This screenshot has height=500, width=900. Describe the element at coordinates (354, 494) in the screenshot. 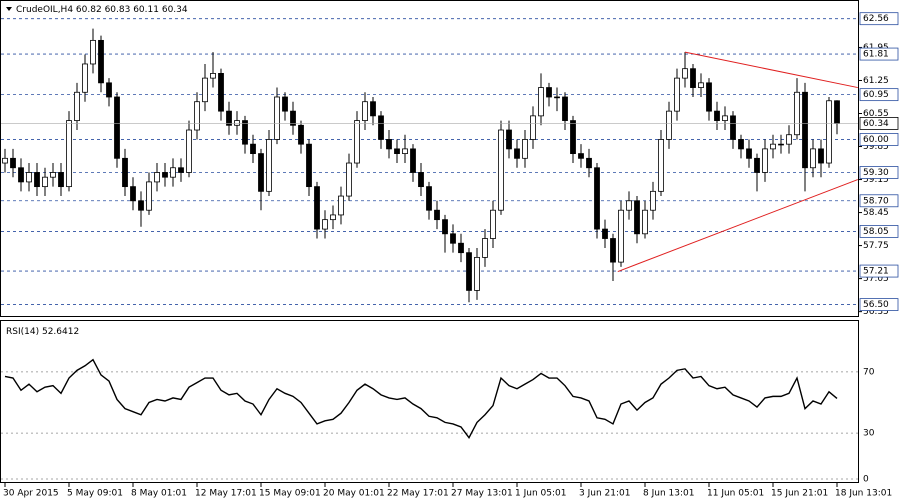

I see `x-tick-label: 20 May 01:01` at that location.